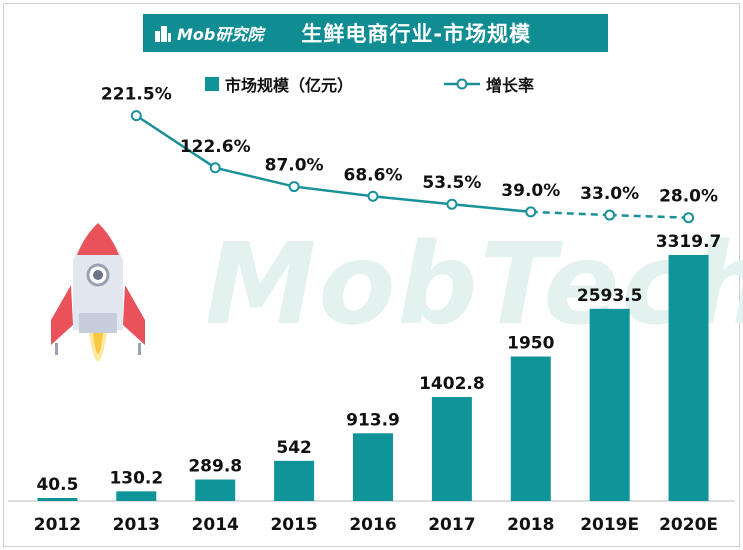  I want to click on x-tick-label: 2012, so click(57, 525).